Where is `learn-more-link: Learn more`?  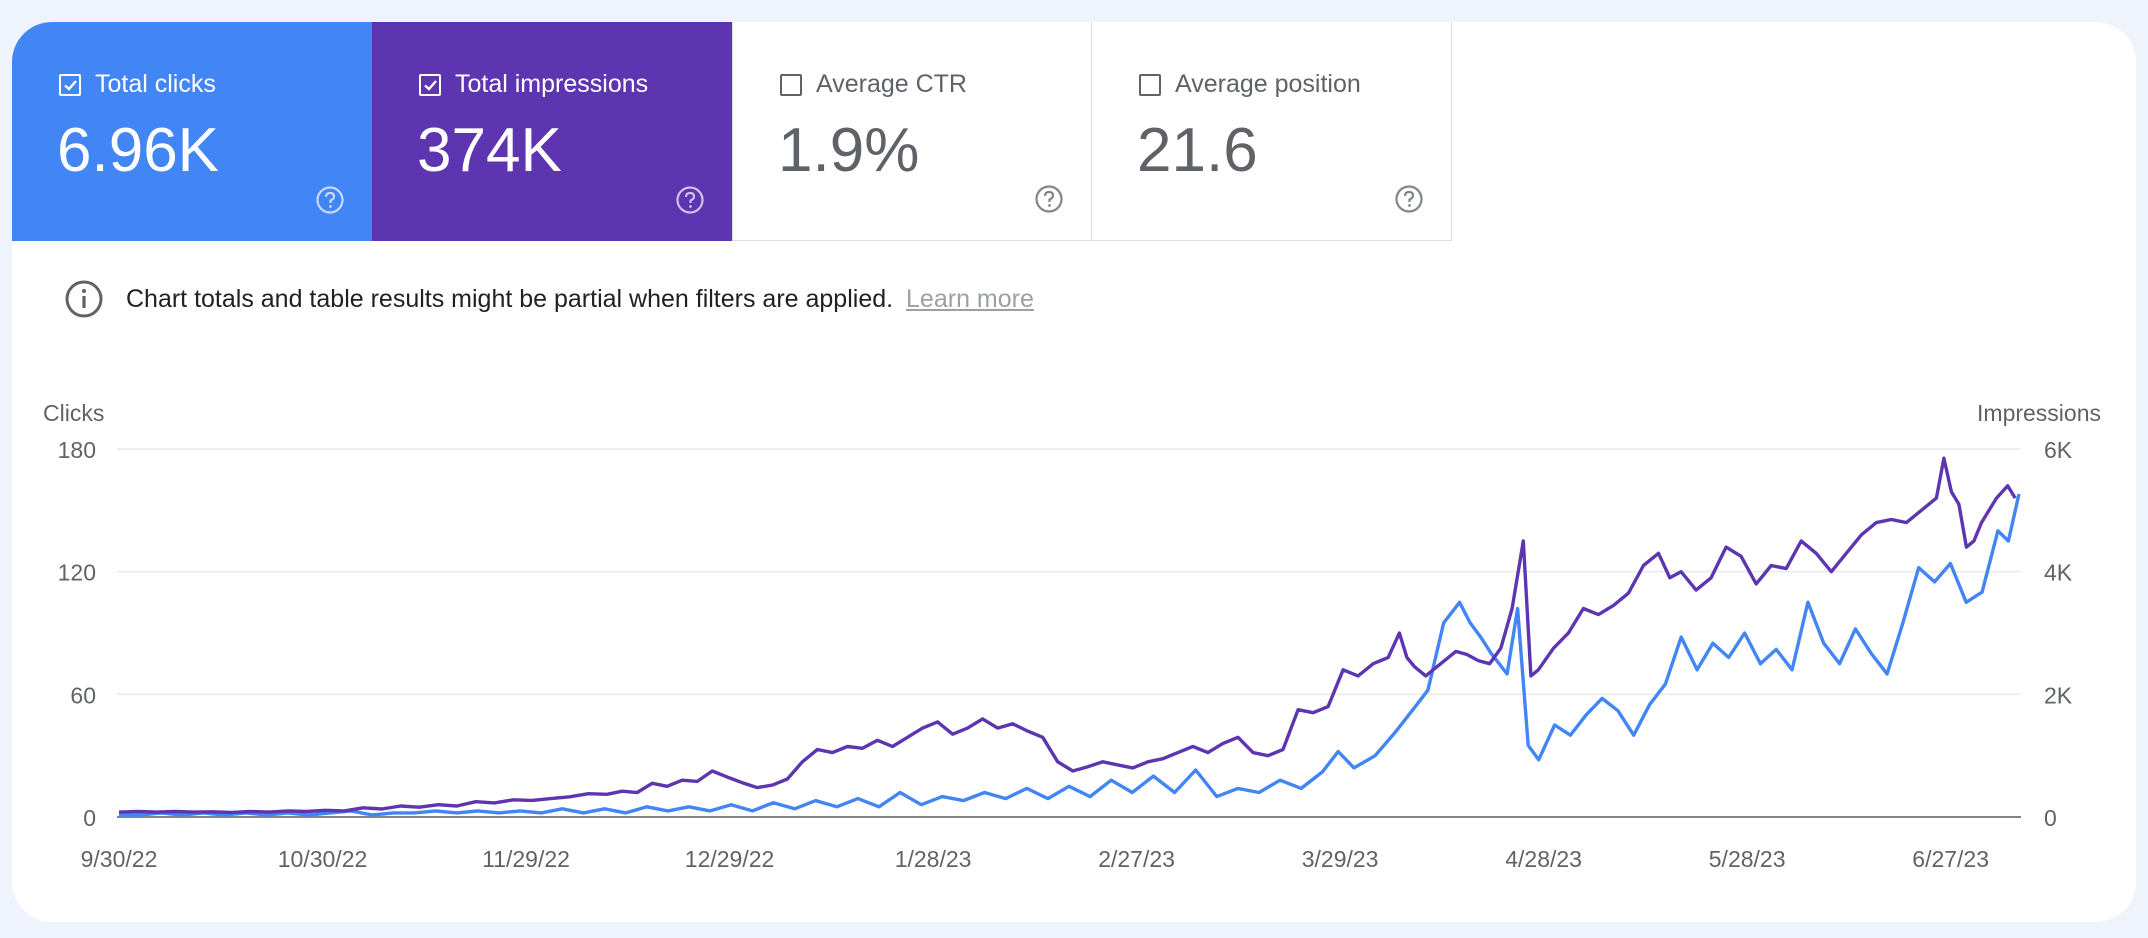
learn-more-link: Learn more is located at coordinates (970, 298).